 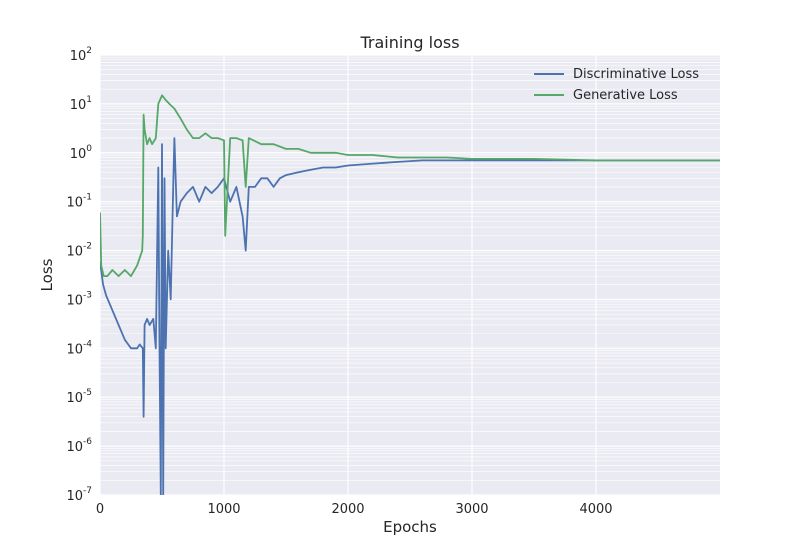 I want to click on y-tick-label: 10⁻⁷, so click(x=79, y=495).